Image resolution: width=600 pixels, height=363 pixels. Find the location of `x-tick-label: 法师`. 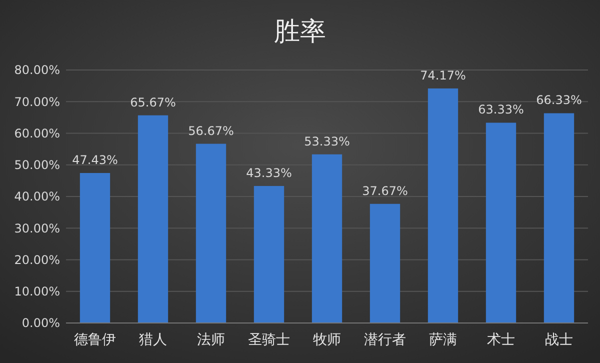

x-tick-label: 法师 is located at coordinates (211, 340).